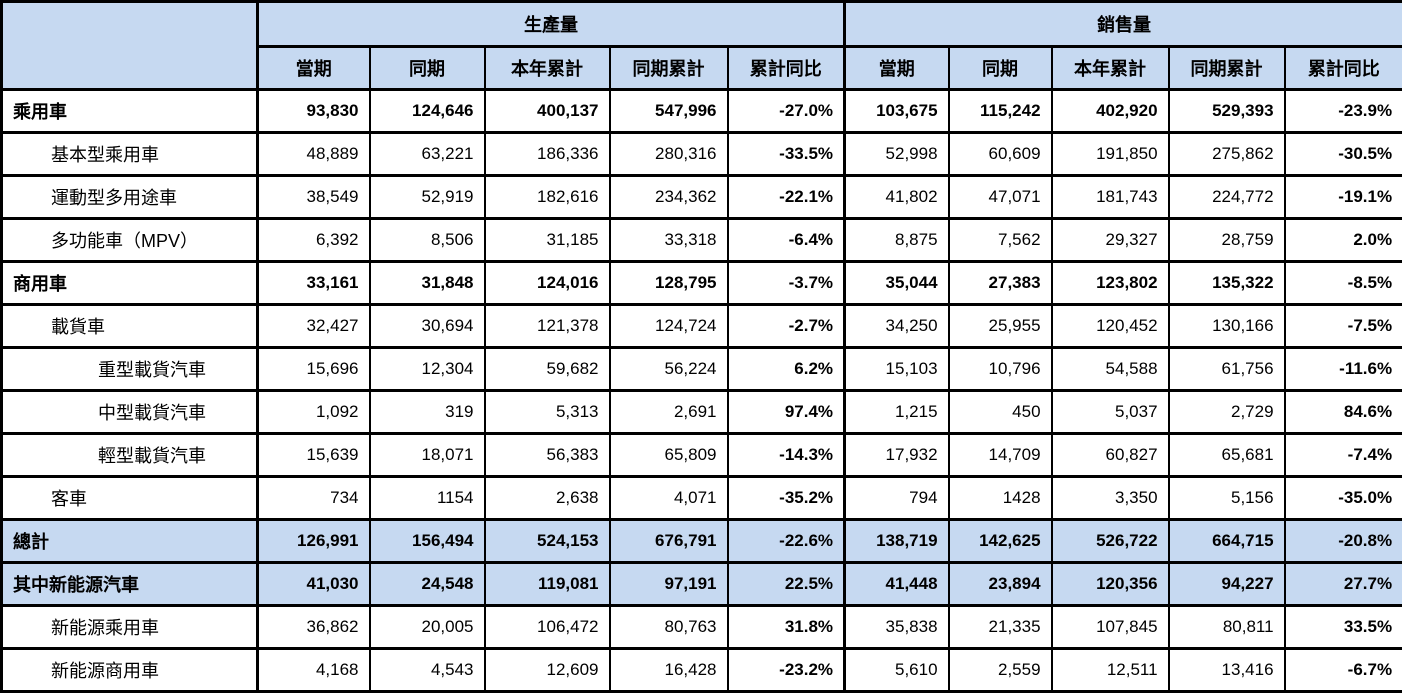 Image resolution: width=1402 pixels, height=693 pixels. Describe the element at coordinates (897, 412) in the screenshot. I see `sales-current-cell: 1,215` at that location.